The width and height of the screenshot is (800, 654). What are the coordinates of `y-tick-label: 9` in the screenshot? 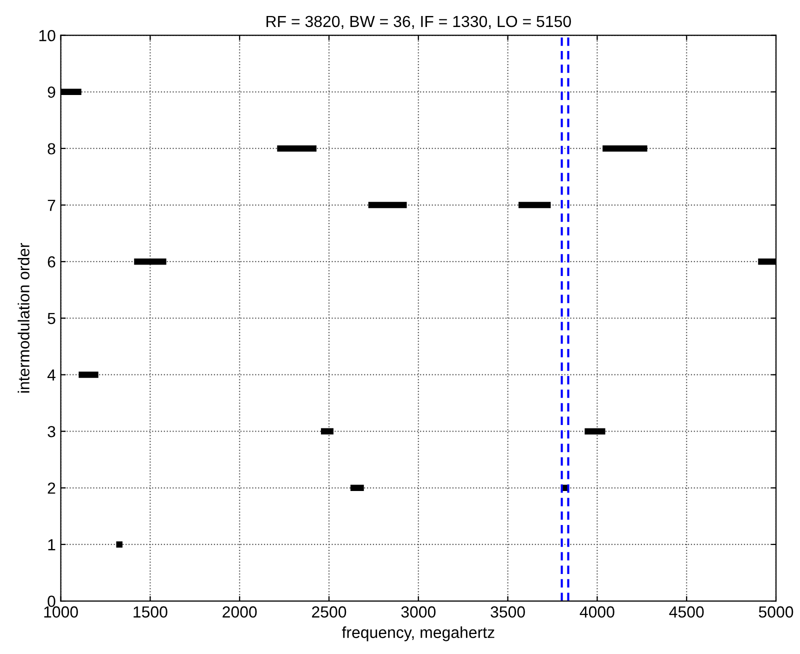 It's located at (52, 92).